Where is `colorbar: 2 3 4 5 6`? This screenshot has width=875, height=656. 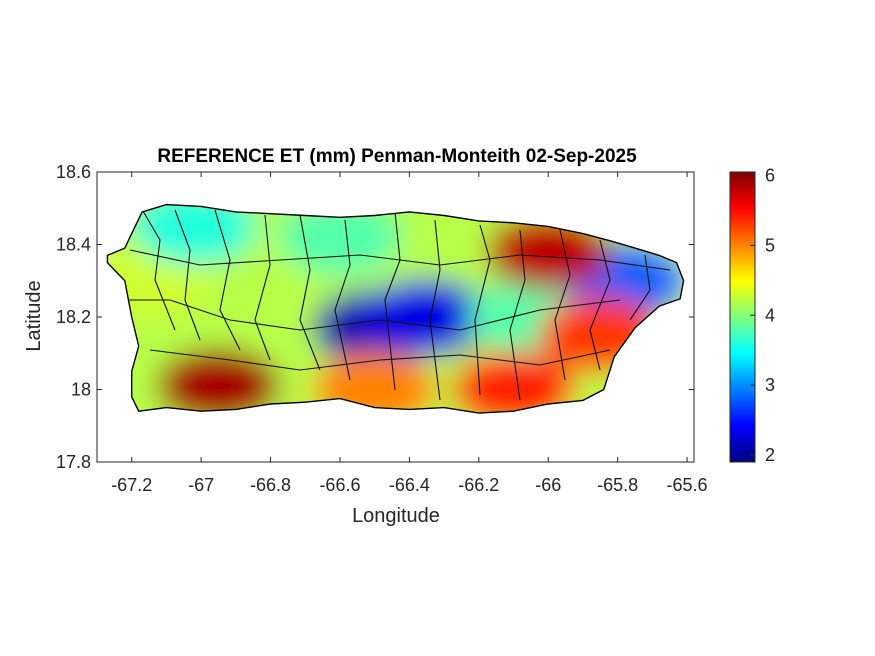
colorbar: 2 3 4 5 6 is located at coordinates (752, 315).